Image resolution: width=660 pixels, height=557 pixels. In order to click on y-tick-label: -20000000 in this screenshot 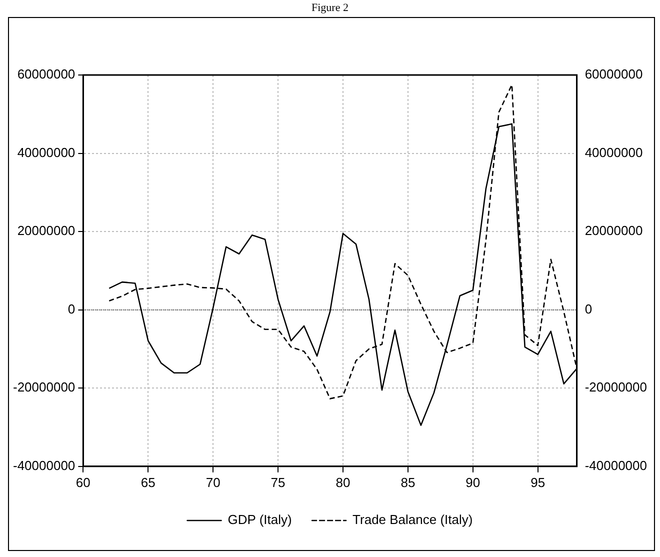, I will do `click(44, 387)`.